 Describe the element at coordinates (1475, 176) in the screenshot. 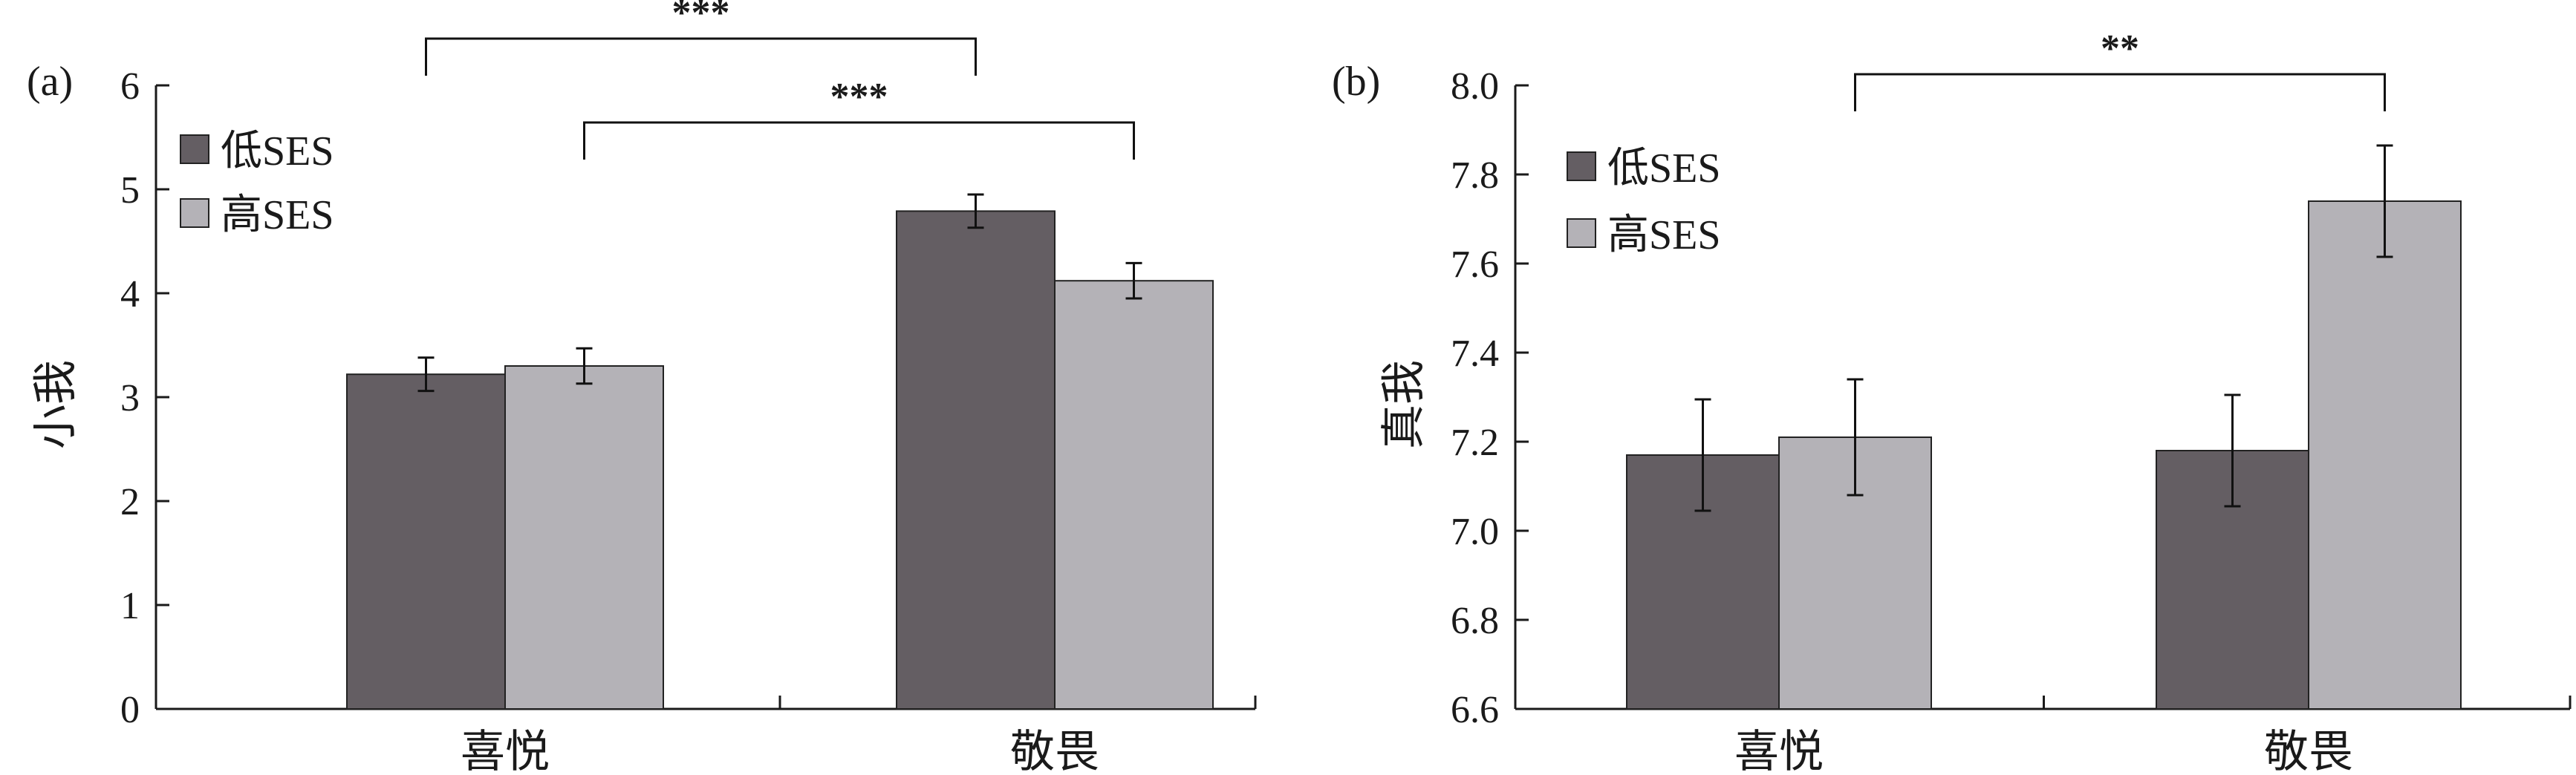

I see `y-tick-label: 7.8` at that location.